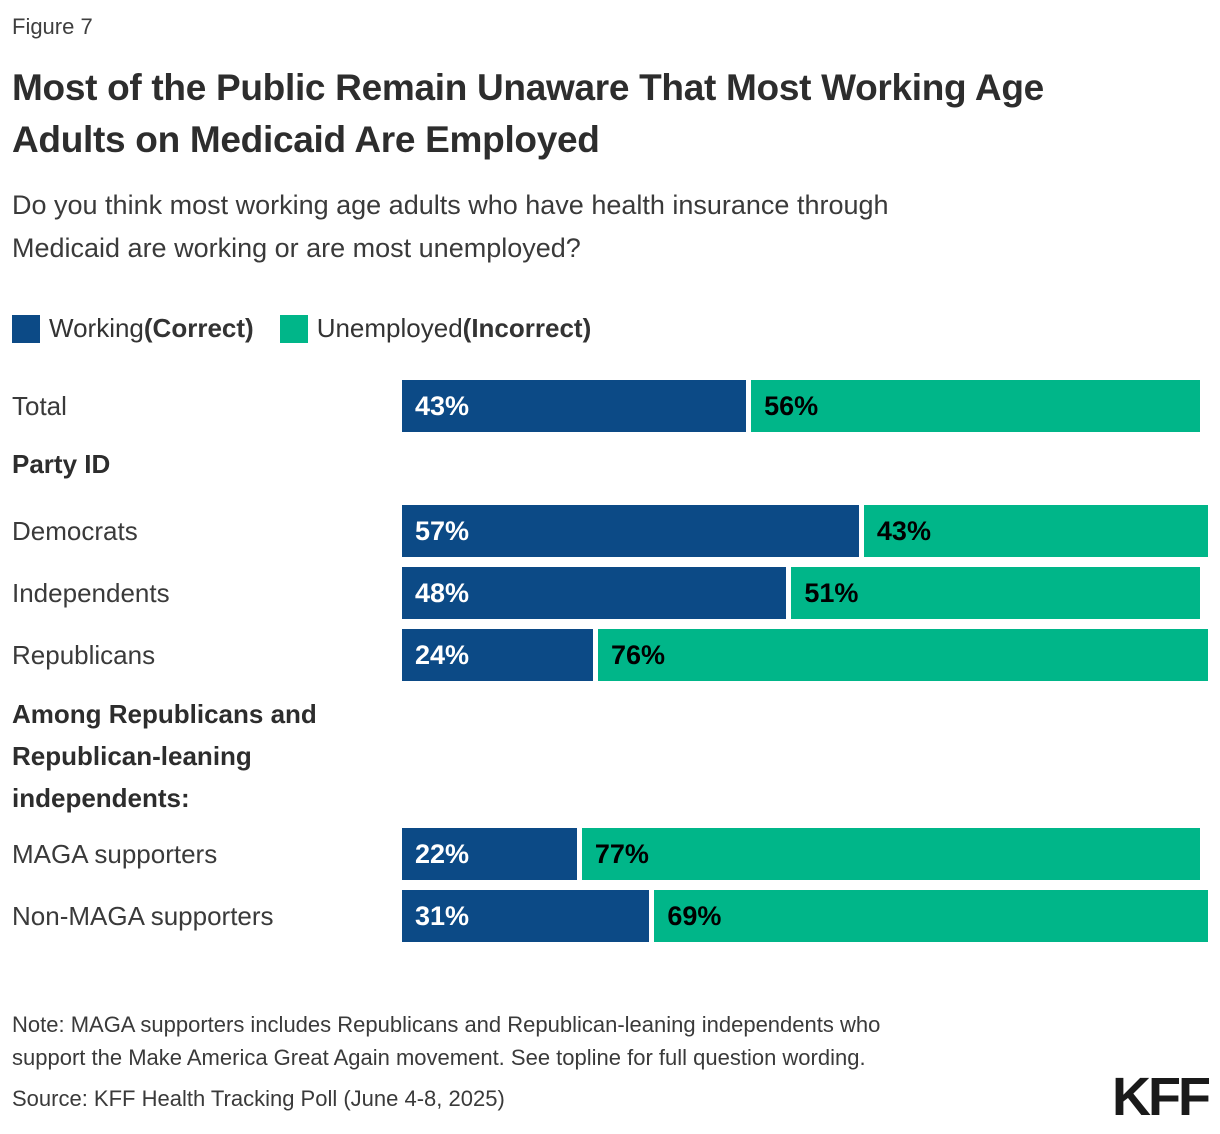  I want to click on section-label-line: Party ID, so click(61, 464).